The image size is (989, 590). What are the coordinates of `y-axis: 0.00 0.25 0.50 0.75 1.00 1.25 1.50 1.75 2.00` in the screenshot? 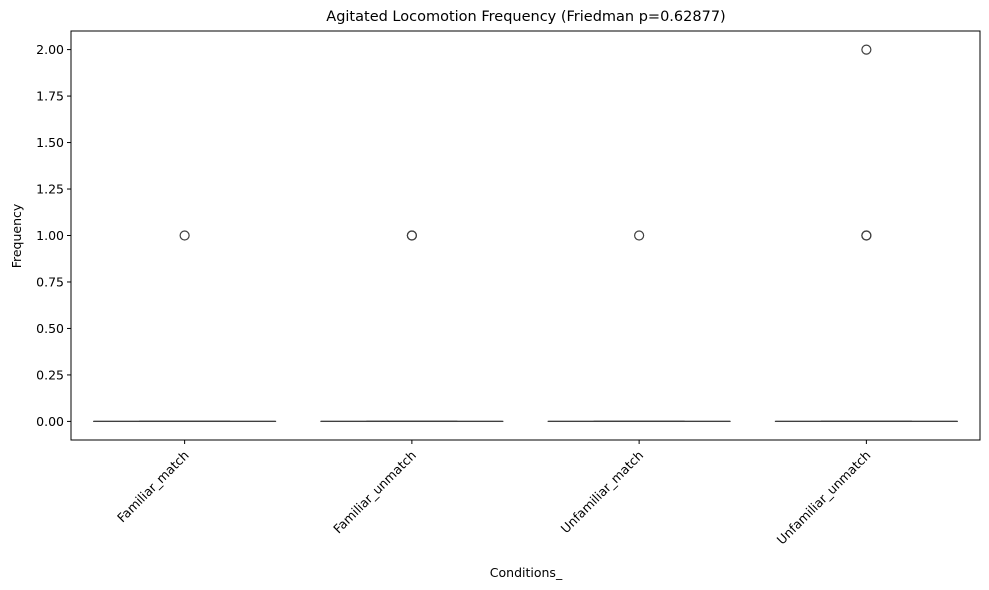 It's located at (53, 235).